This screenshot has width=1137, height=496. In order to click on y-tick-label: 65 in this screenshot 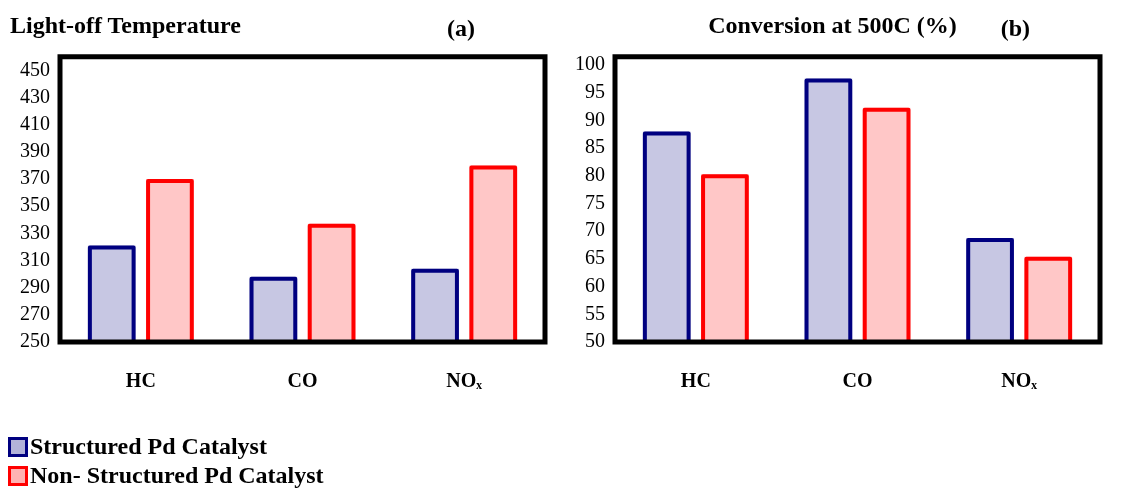, I will do `click(595, 257)`.